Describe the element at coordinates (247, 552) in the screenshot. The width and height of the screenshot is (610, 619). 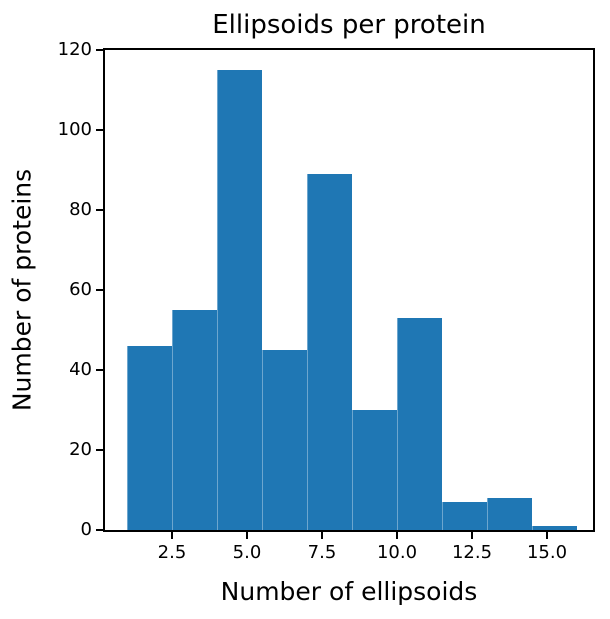
I see `x-tick-label: 5.0` at that location.